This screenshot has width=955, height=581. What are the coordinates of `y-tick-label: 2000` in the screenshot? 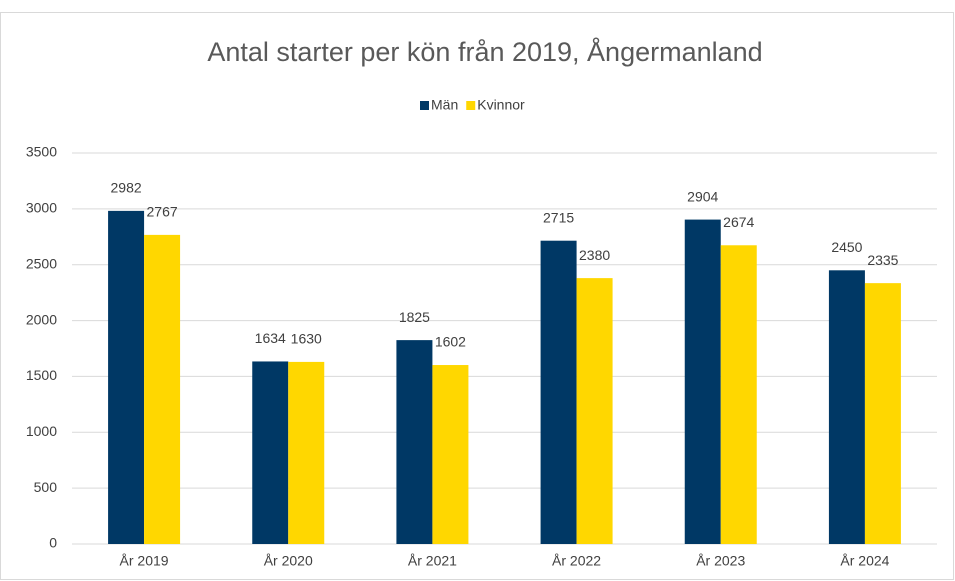 It's located at (41, 319).